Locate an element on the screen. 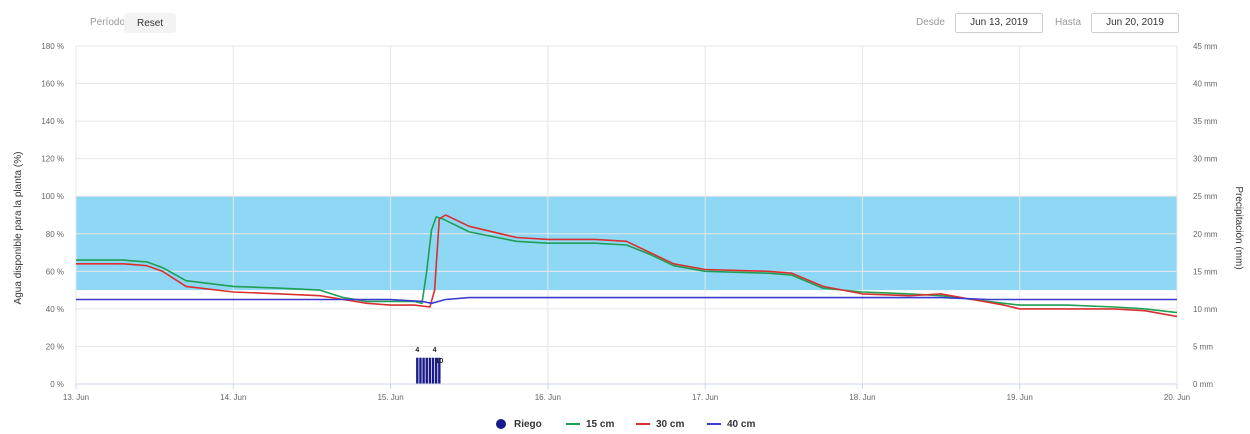  riego-data-label: 10 is located at coordinates (439, 361).